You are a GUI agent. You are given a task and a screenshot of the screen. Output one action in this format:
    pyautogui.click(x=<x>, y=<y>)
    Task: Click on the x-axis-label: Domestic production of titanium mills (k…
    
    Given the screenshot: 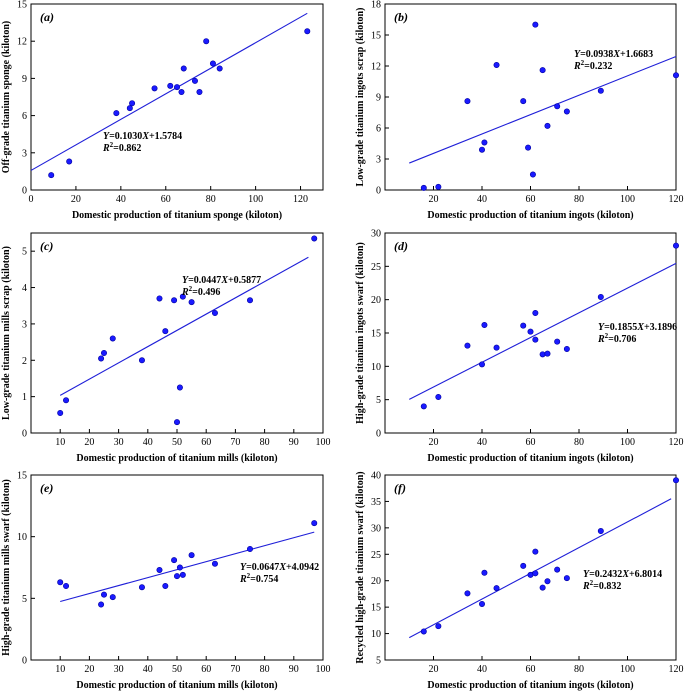 What is the action you would take?
    pyautogui.click(x=176, y=685)
    